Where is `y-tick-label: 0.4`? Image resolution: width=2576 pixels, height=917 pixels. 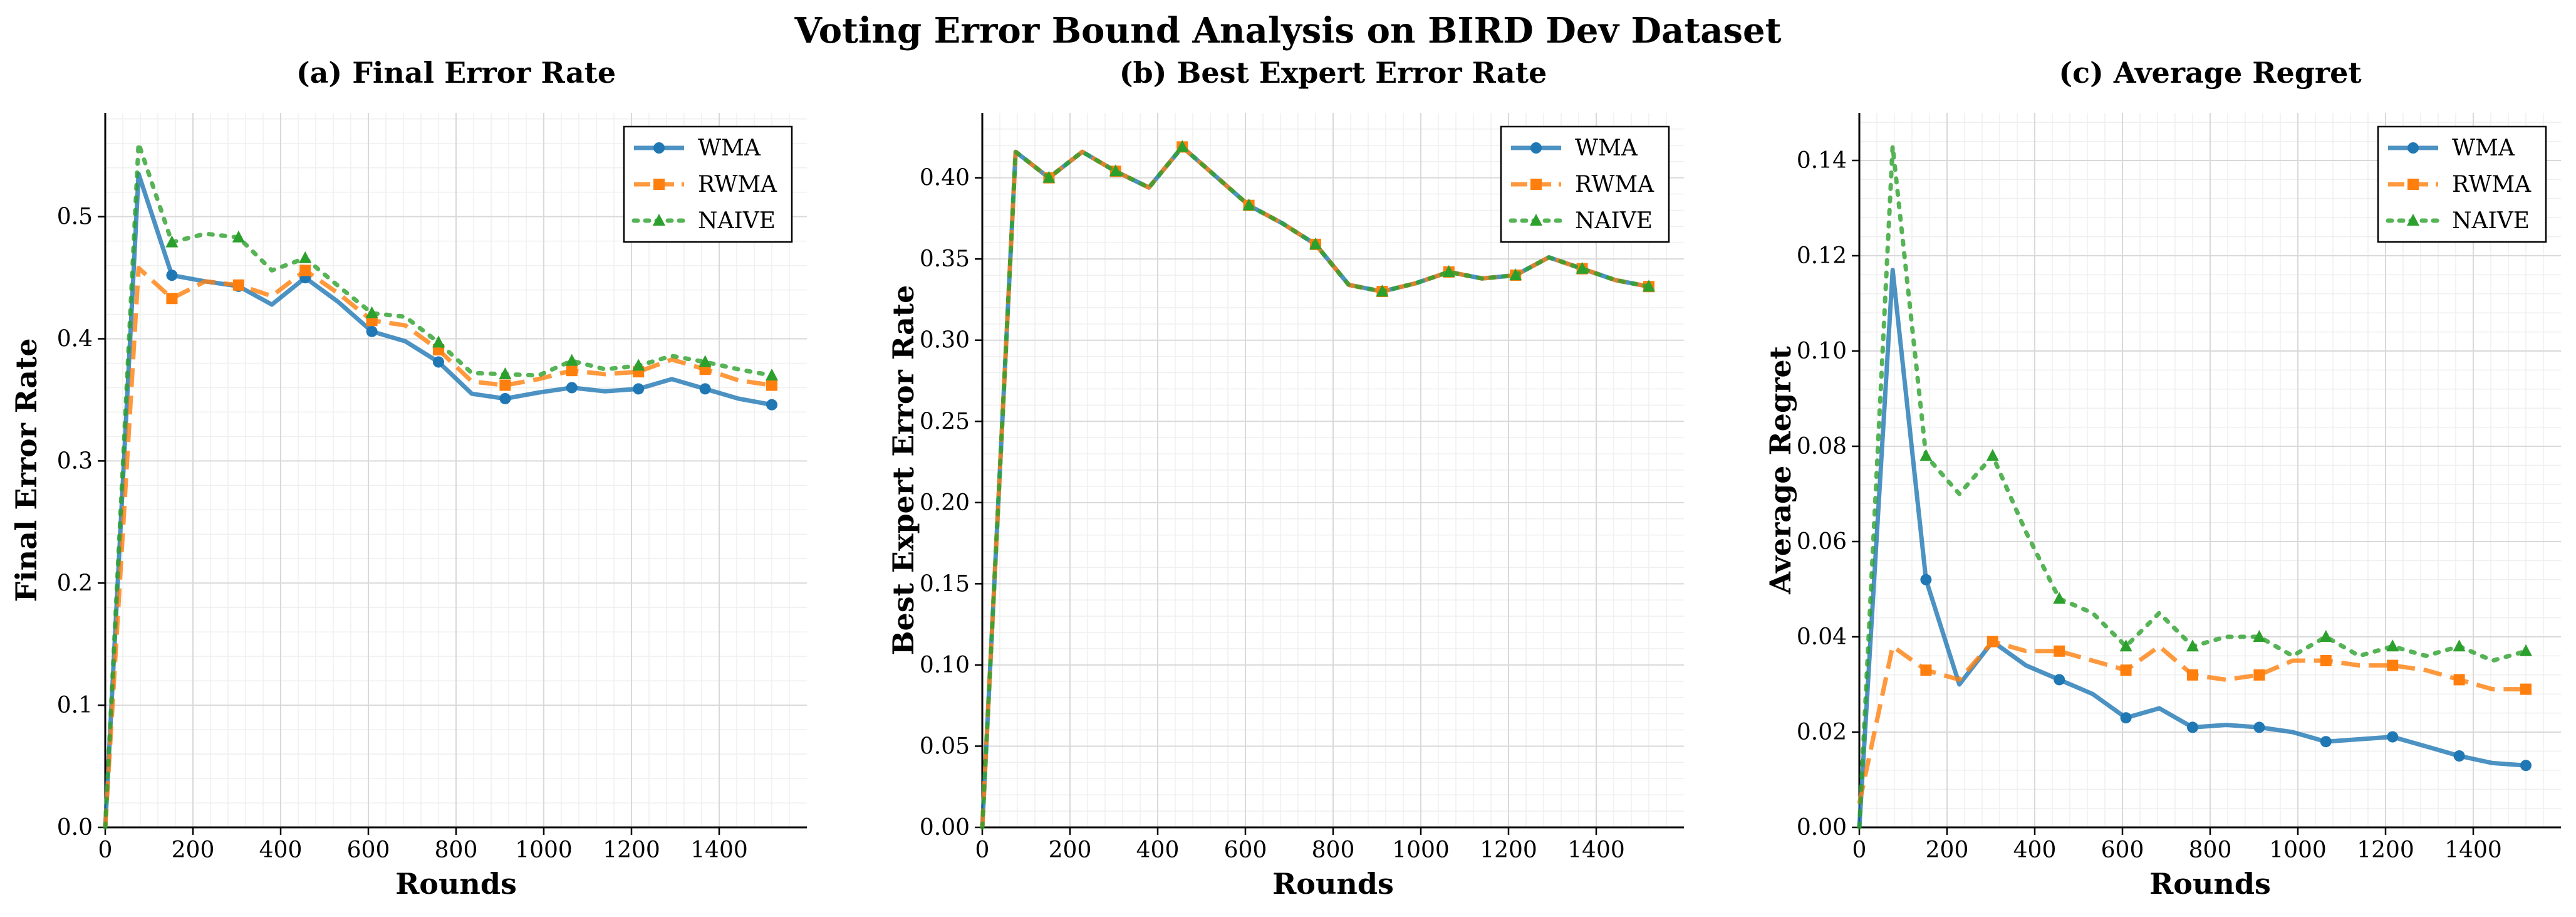 y-tick-label: 0.4 is located at coordinates (75, 340).